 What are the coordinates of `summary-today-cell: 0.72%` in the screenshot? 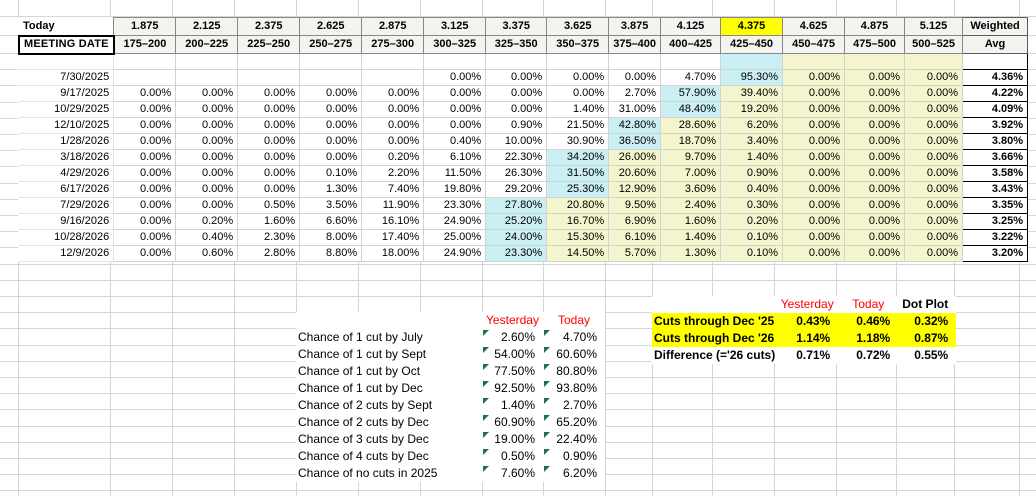 It's located at (873, 355).